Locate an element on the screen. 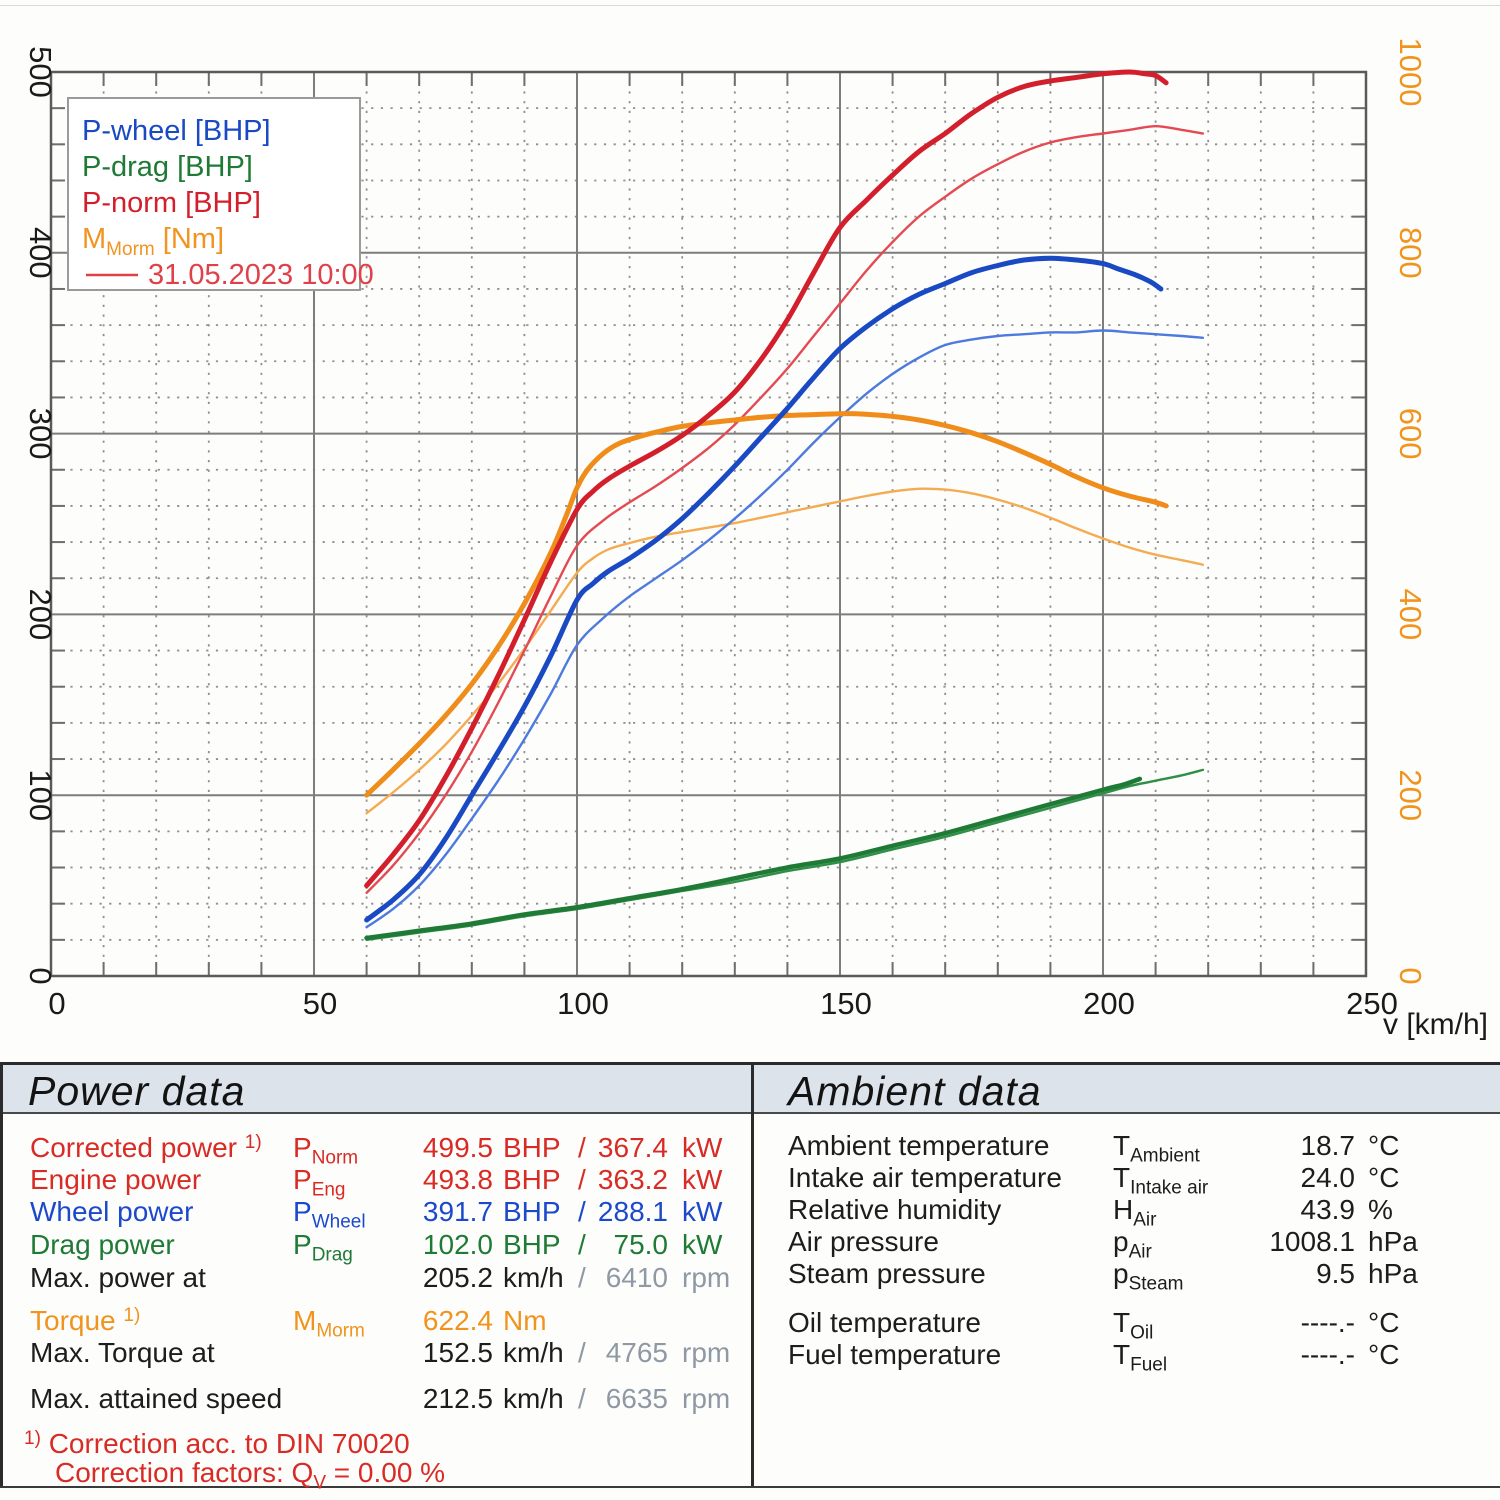 The width and height of the screenshot is (1500, 1500). table-bottom-border is located at coordinates (750, 1487).